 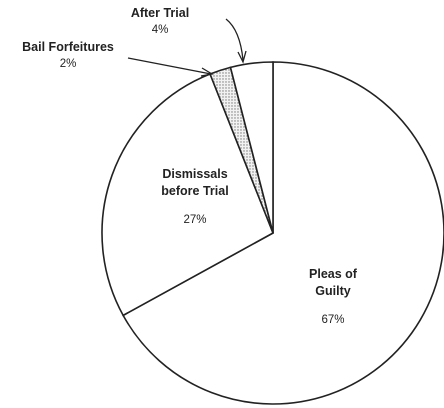 What do you see at coordinates (68, 64) in the screenshot?
I see `value-label: 2%` at bounding box center [68, 64].